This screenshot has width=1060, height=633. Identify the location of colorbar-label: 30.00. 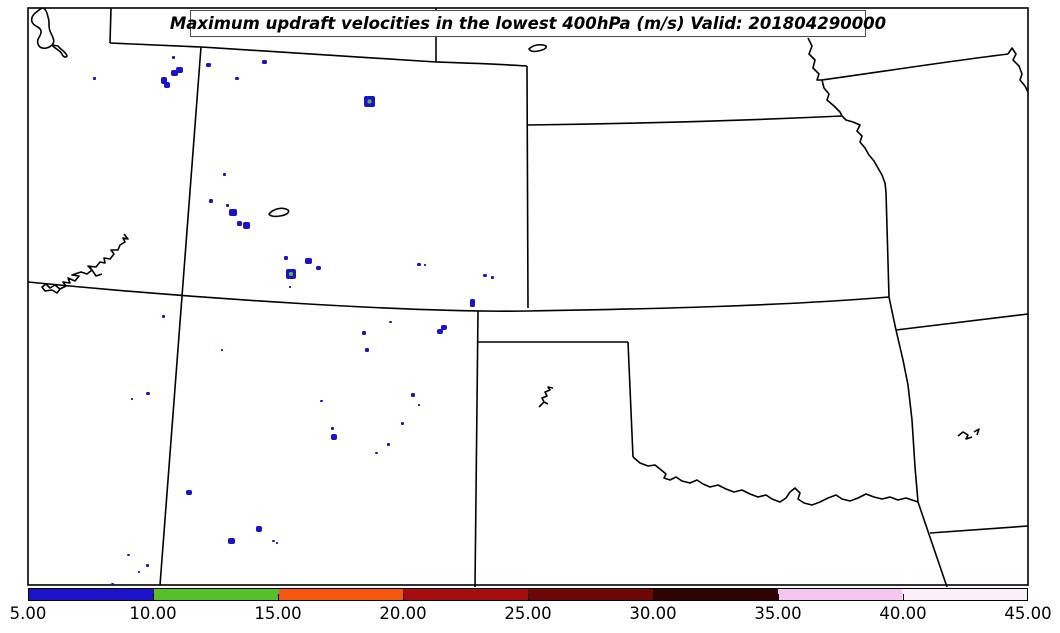
(653, 613).